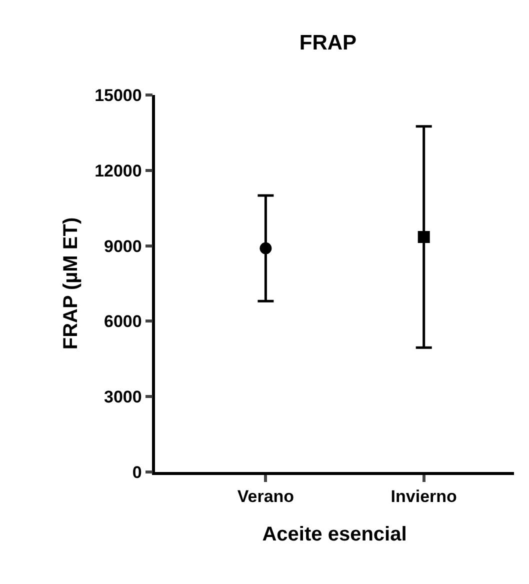  I want to click on y-tick-label: 9000, so click(123, 246).